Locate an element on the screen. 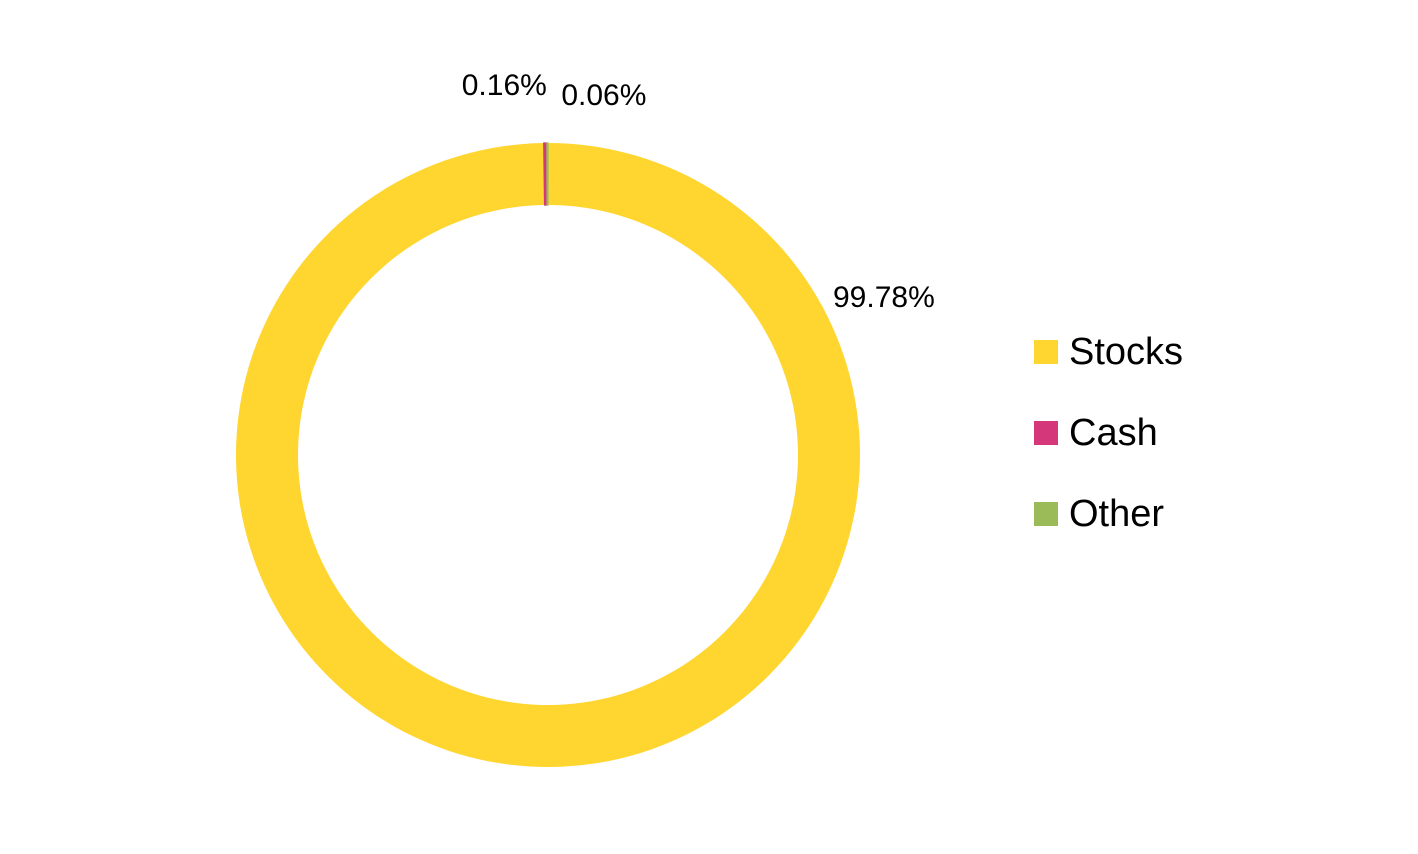 The width and height of the screenshot is (1418, 854). legend-swatch-other is located at coordinates (1046, 514).